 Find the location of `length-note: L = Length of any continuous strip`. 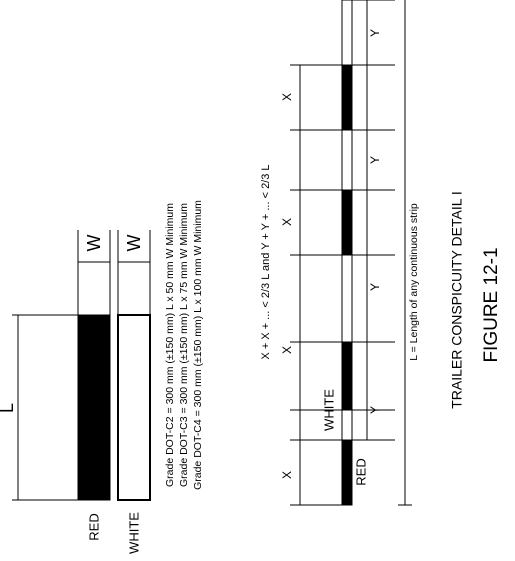

length-note: L = Length of any continuous strip is located at coordinates (414, 282).